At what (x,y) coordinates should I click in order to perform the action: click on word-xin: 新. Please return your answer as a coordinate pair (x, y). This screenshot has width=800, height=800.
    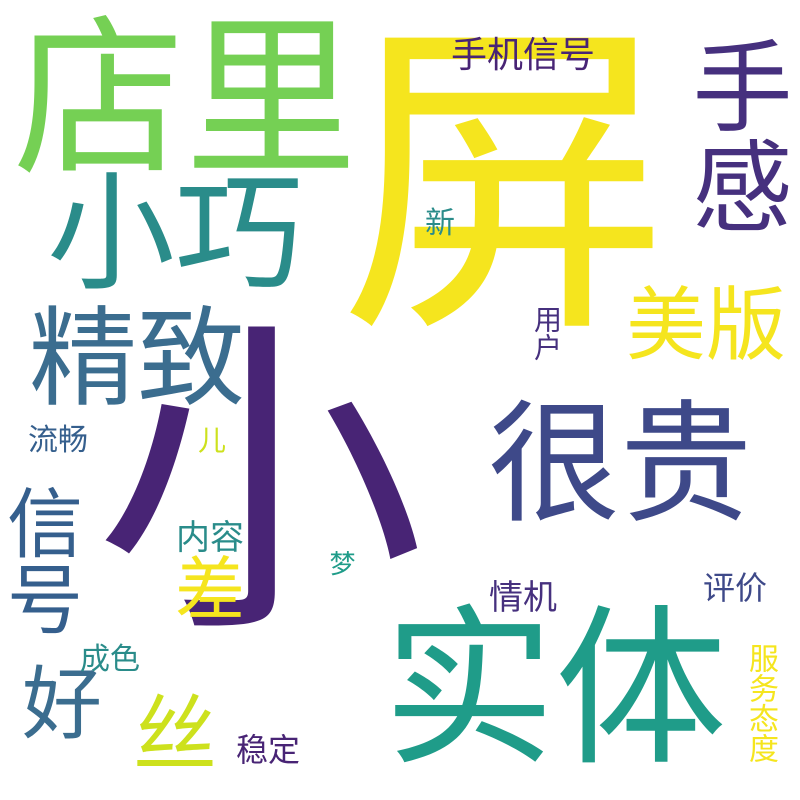
    Looking at the image, I should click on (440, 223).